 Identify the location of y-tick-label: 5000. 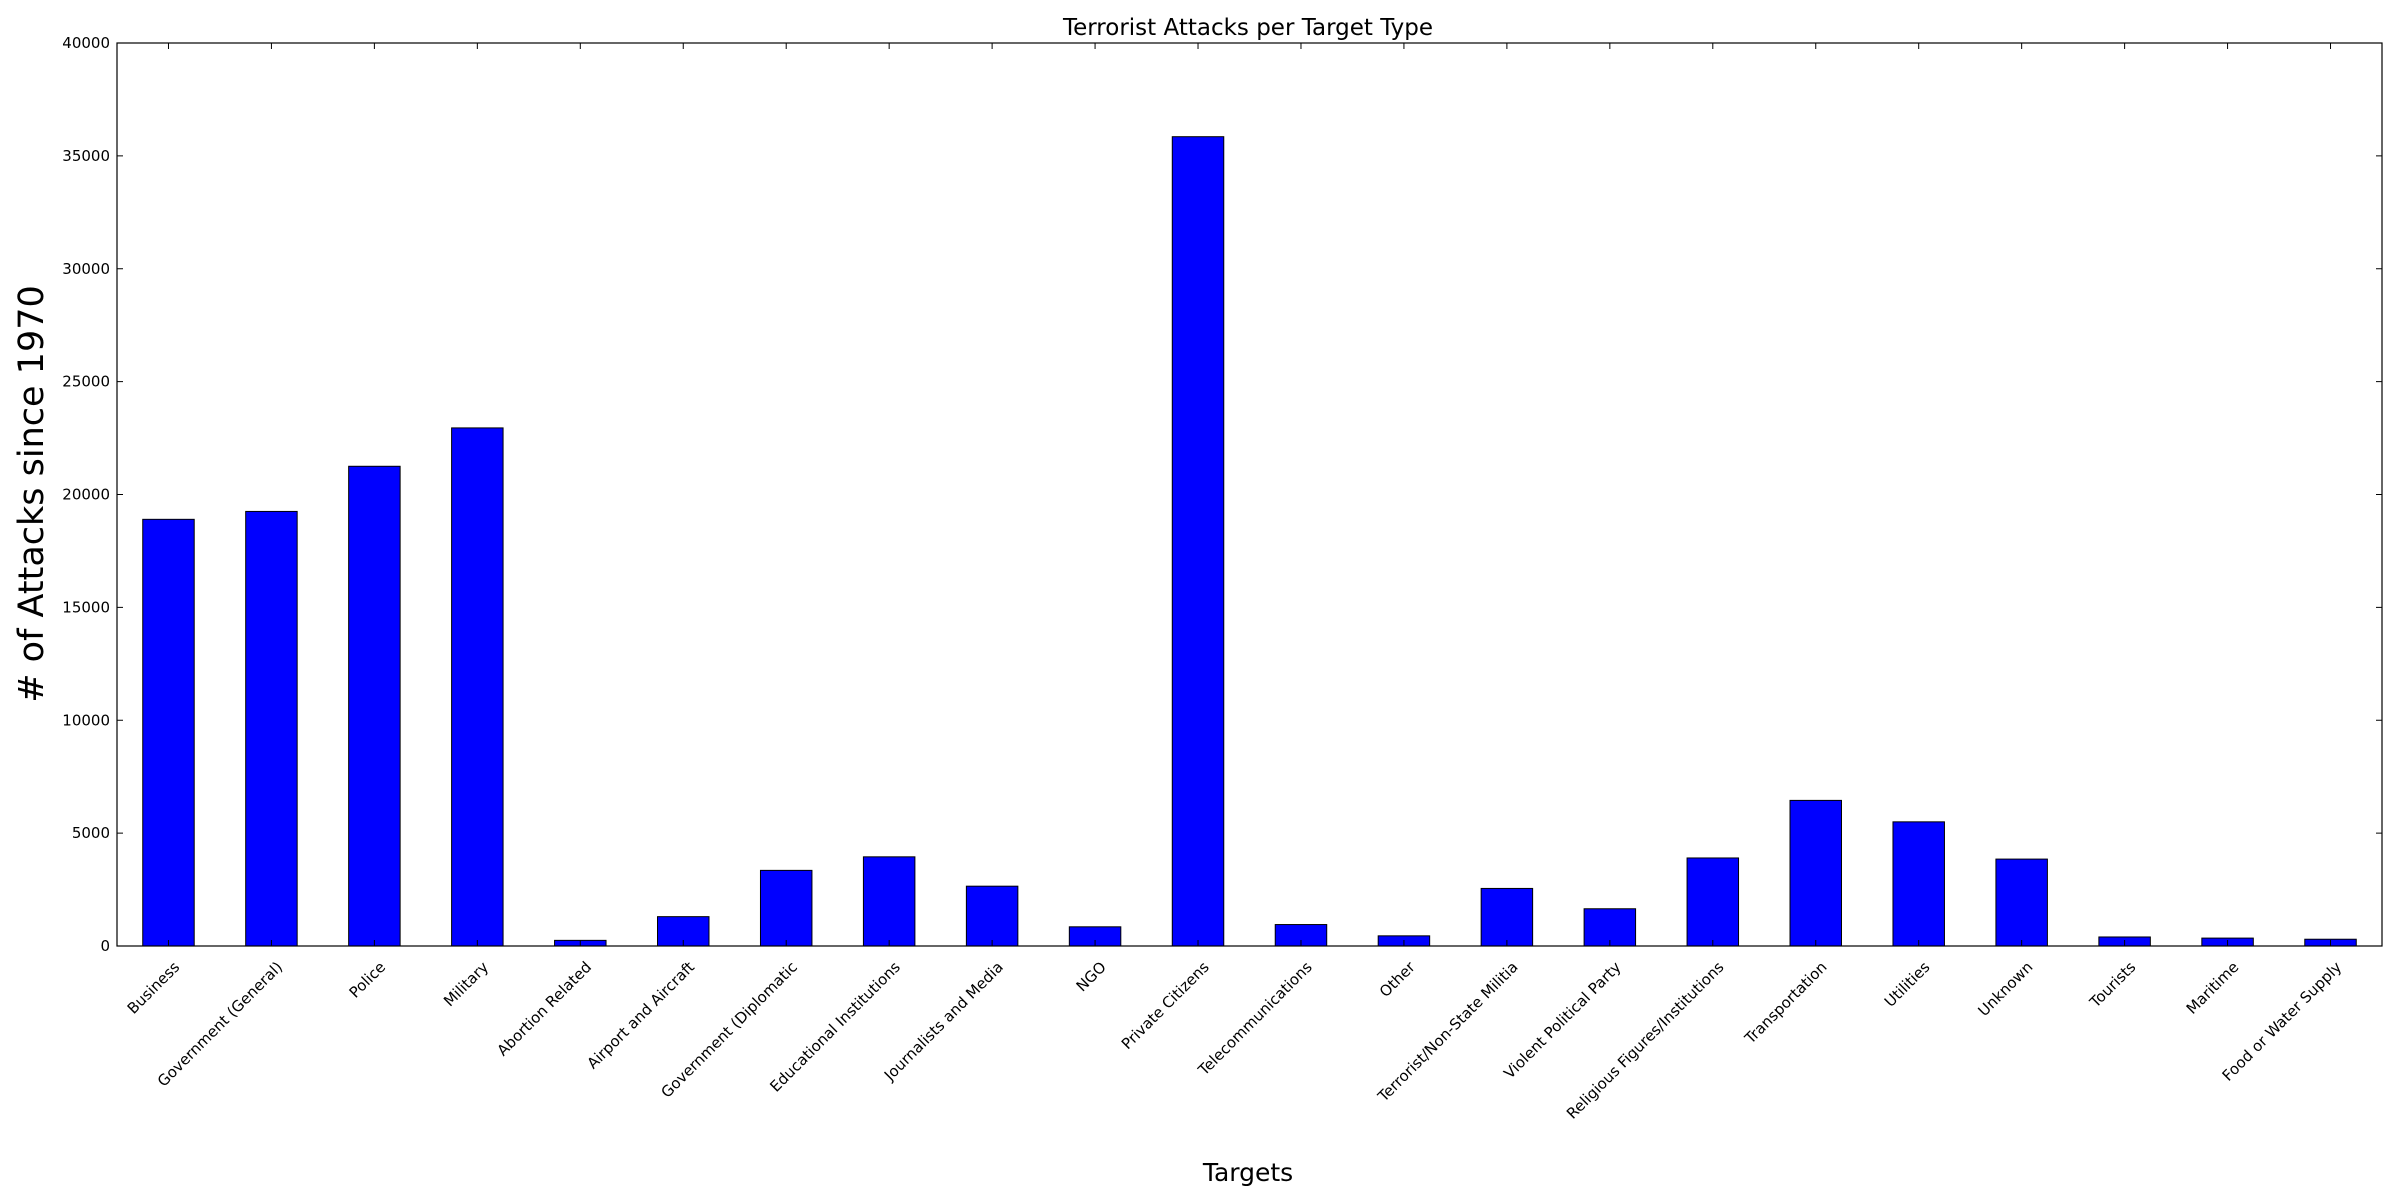
(91, 833).